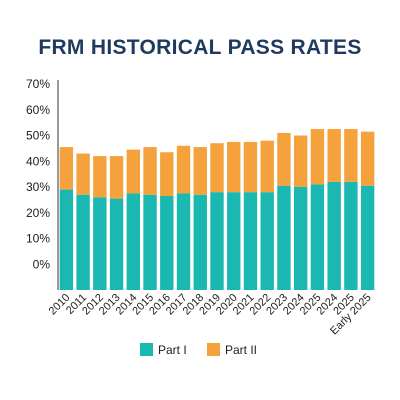  What do you see at coordinates (38, 136) in the screenshot?
I see `y-tick-label: 50%` at bounding box center [38, 136].